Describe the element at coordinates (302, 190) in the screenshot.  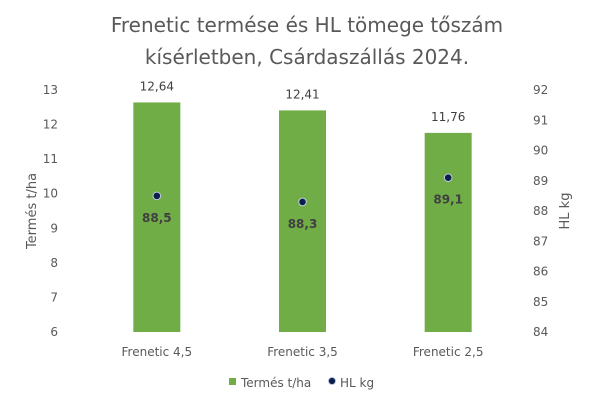
I see `point-series` at that location.